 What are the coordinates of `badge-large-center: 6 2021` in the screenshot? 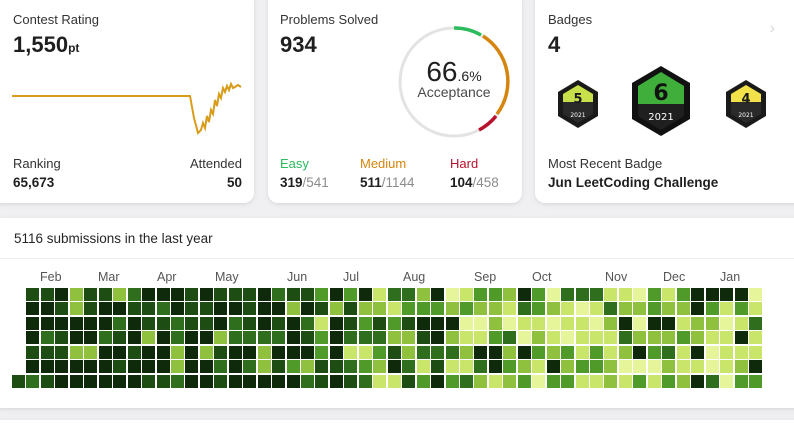 It's located at (661, 101).